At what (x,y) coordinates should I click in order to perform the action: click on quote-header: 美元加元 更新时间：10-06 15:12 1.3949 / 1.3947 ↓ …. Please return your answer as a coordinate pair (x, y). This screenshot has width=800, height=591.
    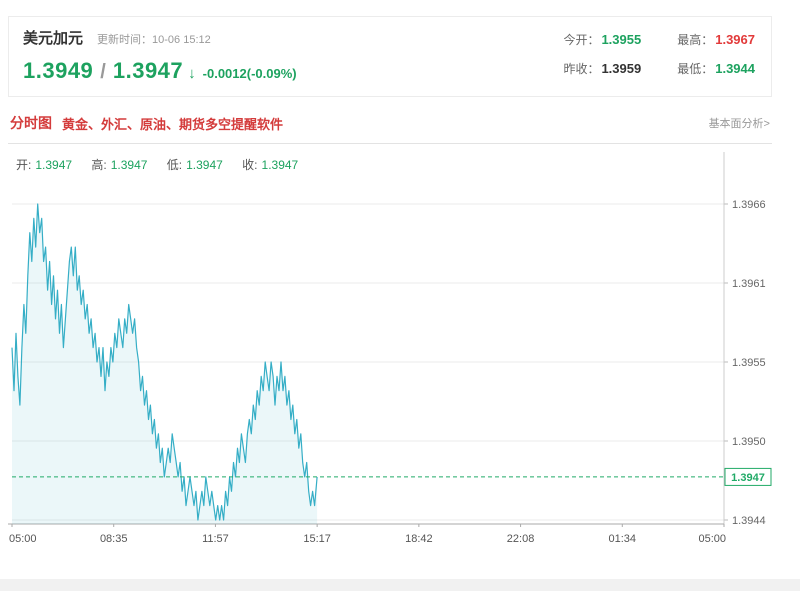
    Looking at the image, I should click on (390, 56).